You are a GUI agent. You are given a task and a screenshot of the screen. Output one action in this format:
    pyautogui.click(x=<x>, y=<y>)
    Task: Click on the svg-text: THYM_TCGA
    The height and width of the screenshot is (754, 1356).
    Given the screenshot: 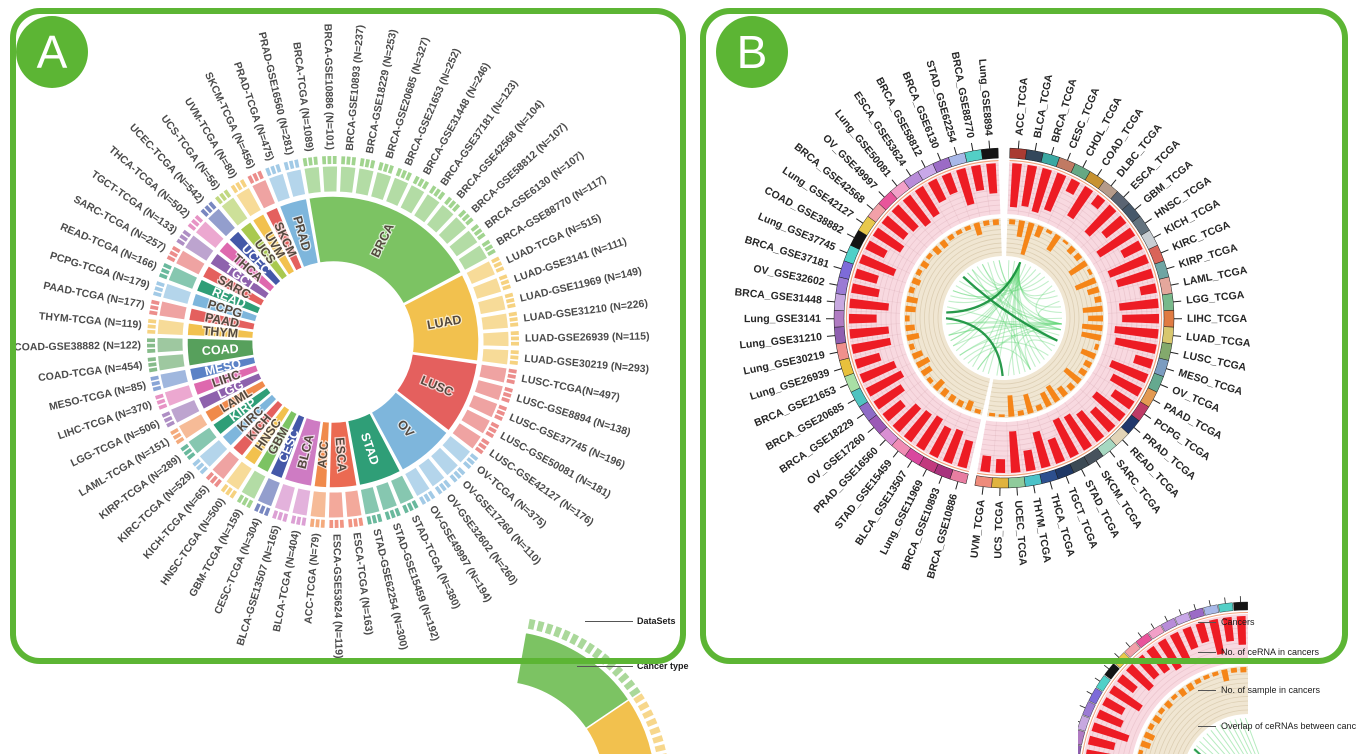 What is the action you would take?
    pyautogui.click(x=1041, y=530)
    